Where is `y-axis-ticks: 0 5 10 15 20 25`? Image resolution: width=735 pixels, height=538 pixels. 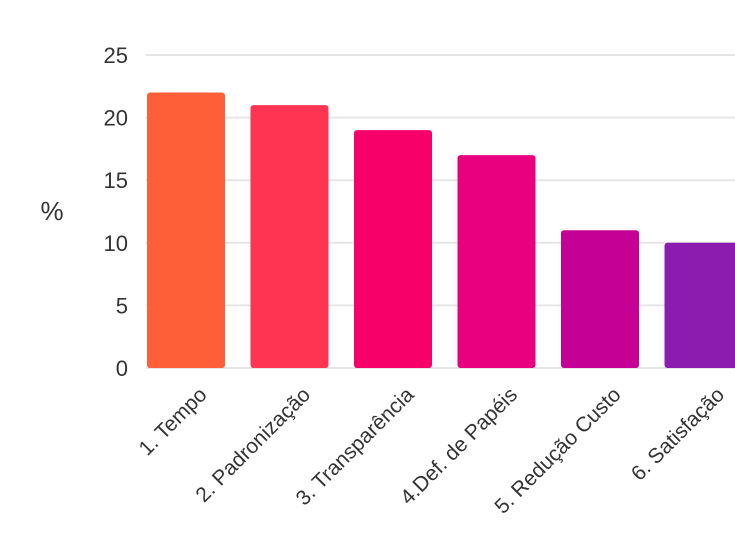 y-axis-ticks: 0 5 10 15 20 25 is located at coordinates (116, 212).